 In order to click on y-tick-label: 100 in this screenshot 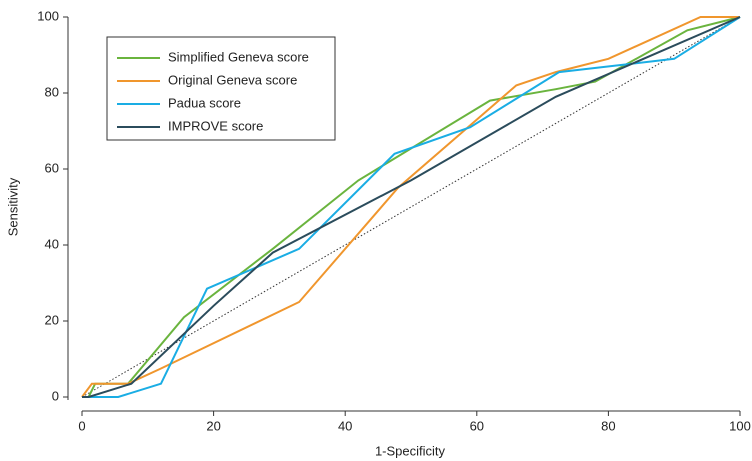, I will do `click(48, 15)`.